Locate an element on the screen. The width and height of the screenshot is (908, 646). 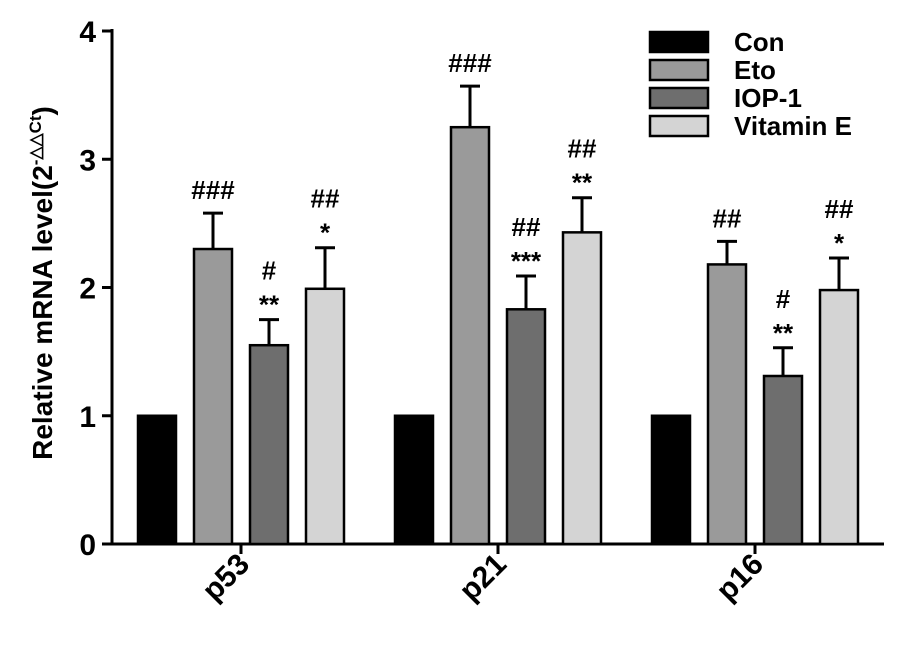
bar-con-p53 is located at coordinates (157, 480).